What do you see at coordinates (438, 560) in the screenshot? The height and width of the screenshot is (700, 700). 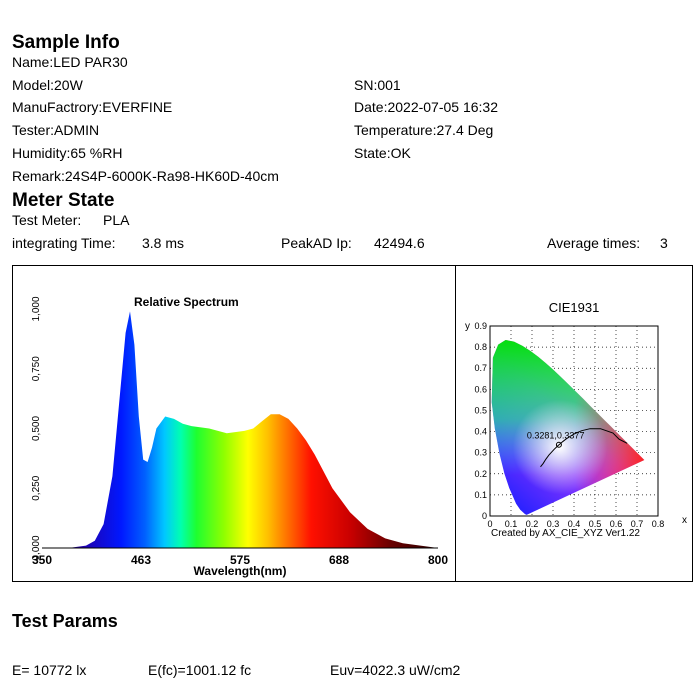 I see `spectrum-x-tick: 800` at bounding box center [438, 560].